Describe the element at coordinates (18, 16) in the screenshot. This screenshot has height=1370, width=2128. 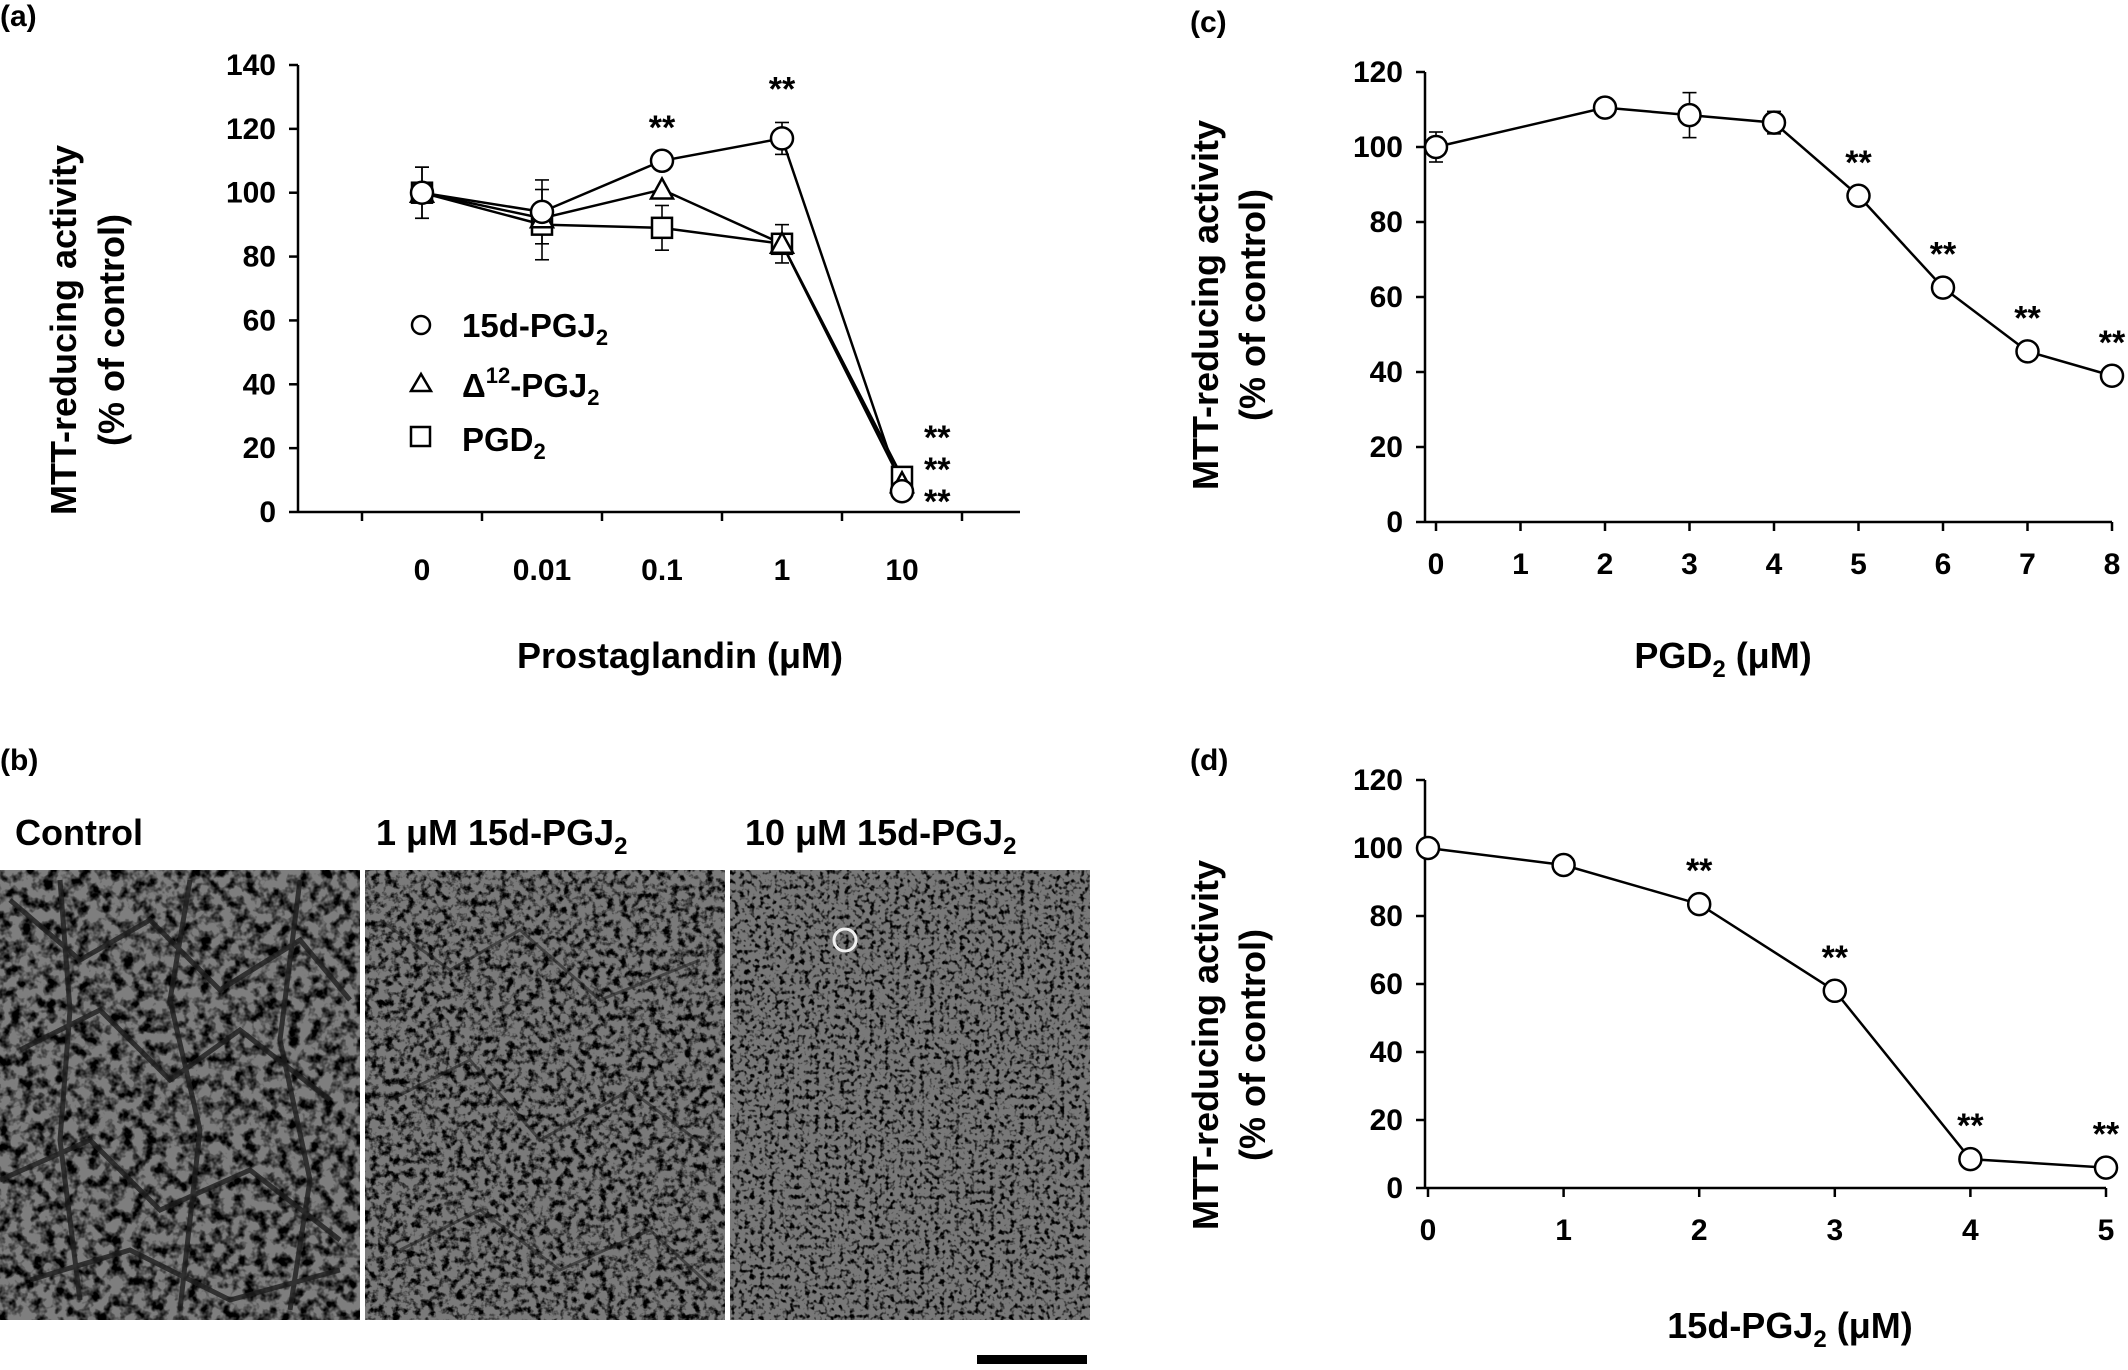
I see `panel-label-a: (a)` at that location.